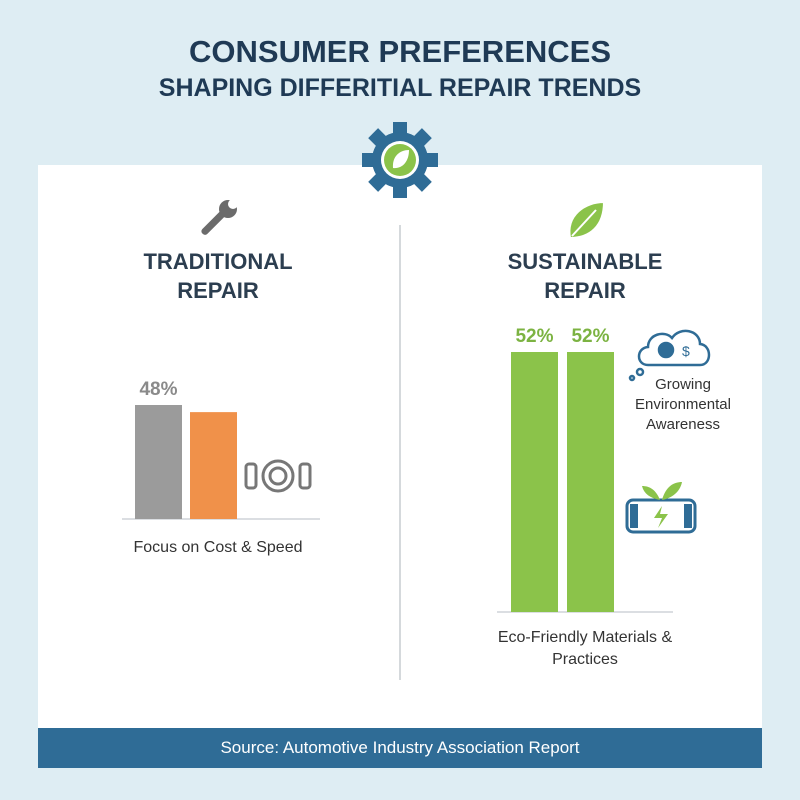 The height and width of the screenshot is (800, 800). I want to click on title: CONSUMER PREFERENCES, so click(400, 51).